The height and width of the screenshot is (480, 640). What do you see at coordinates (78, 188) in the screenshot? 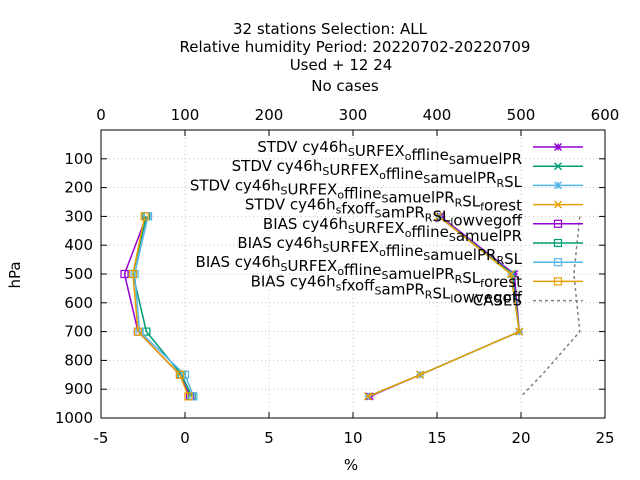
I see `y-tick-label: 200` at bounding box center [78, 188].